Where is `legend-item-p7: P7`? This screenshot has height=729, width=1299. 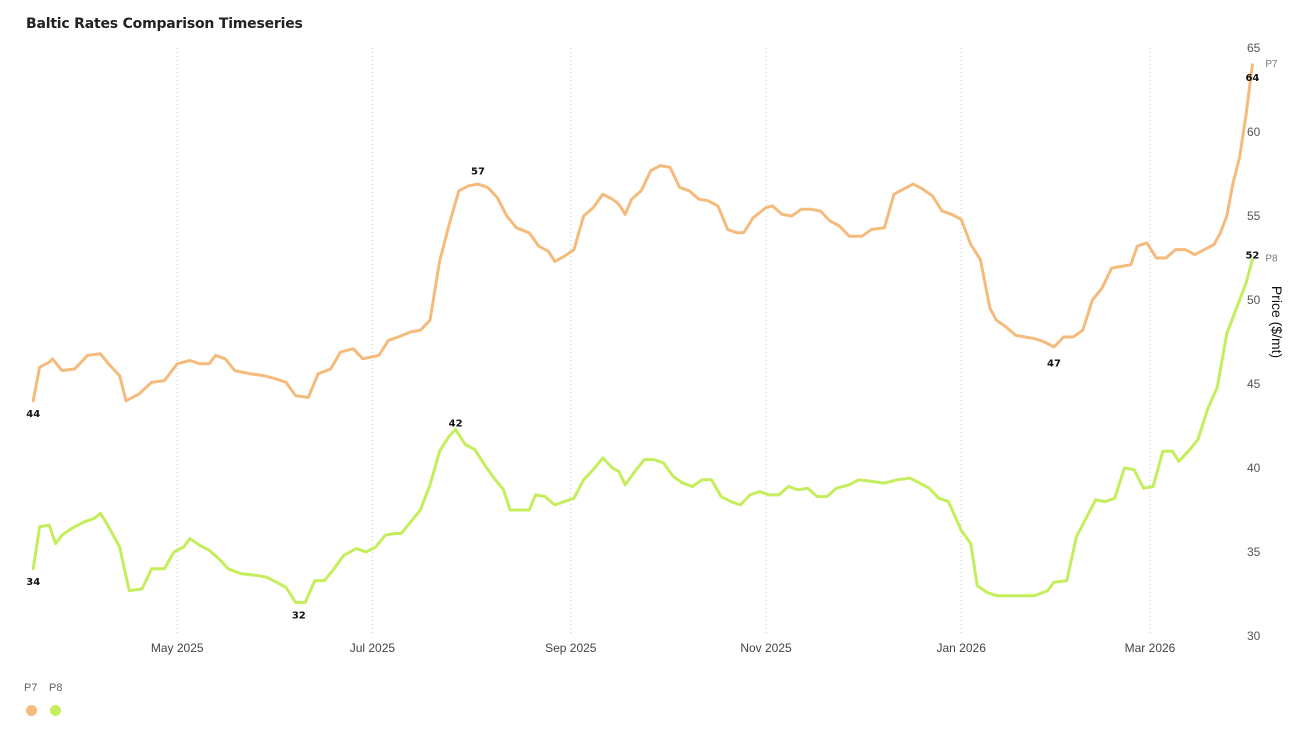
legend-item-p7: P7 is located at coordinates (44, 702).